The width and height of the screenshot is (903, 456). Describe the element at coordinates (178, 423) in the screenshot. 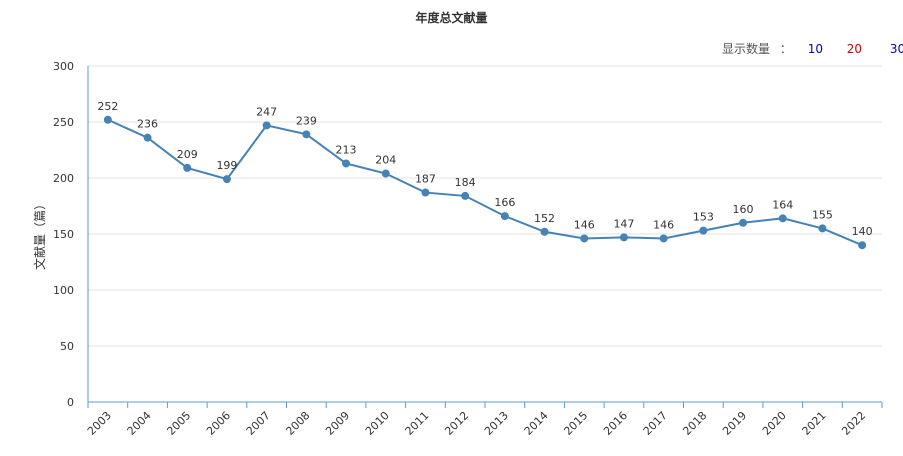

I see `x-tick-label: 2005` at that location.